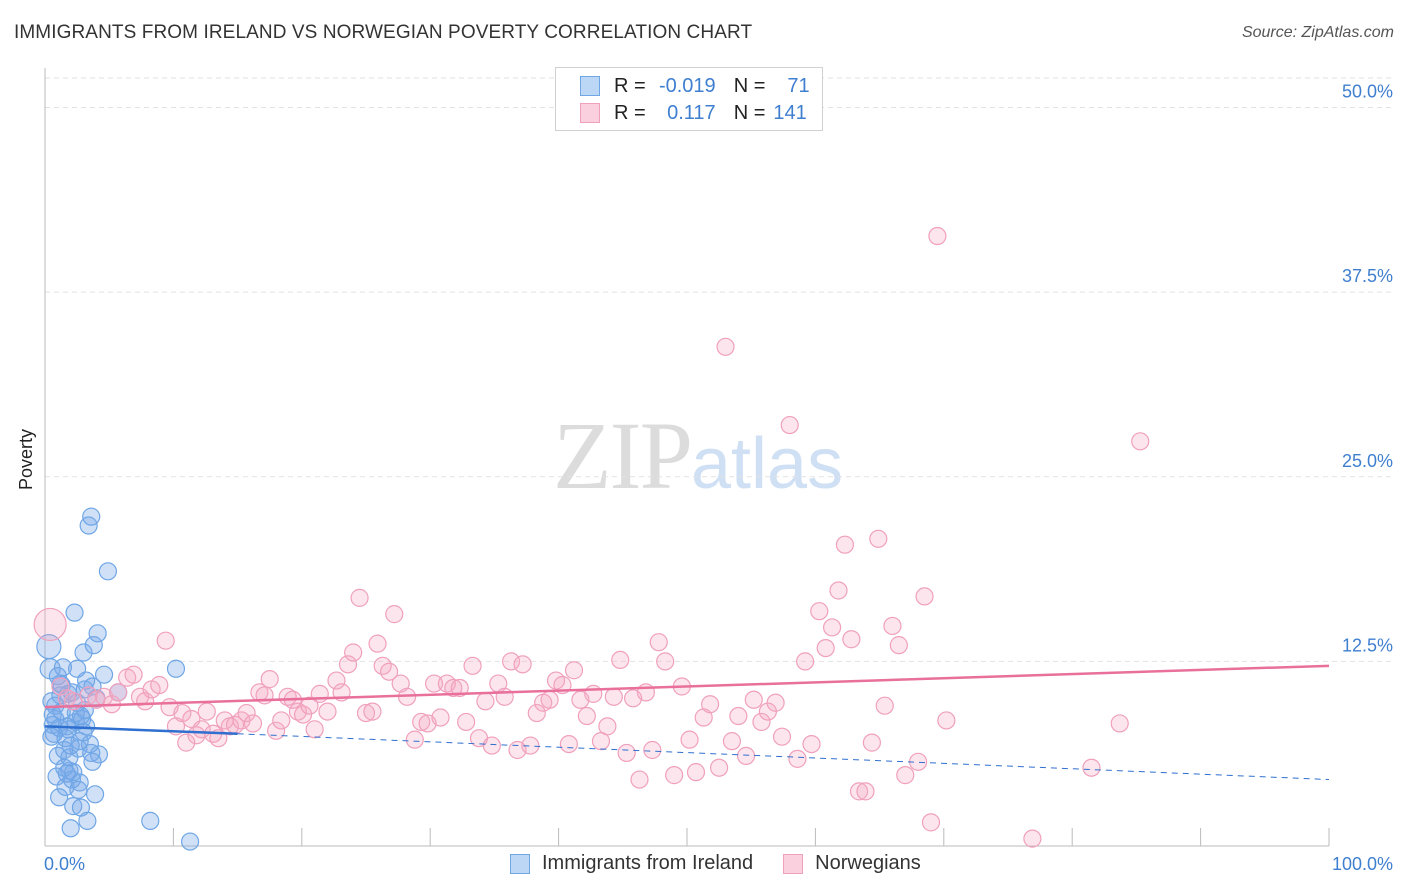 The width and height of the screenshot is (1406, 892). Describe the element at coordinates (1362, 864) in the screenshot. I see `x-tick-label: 100.0%` at that location.